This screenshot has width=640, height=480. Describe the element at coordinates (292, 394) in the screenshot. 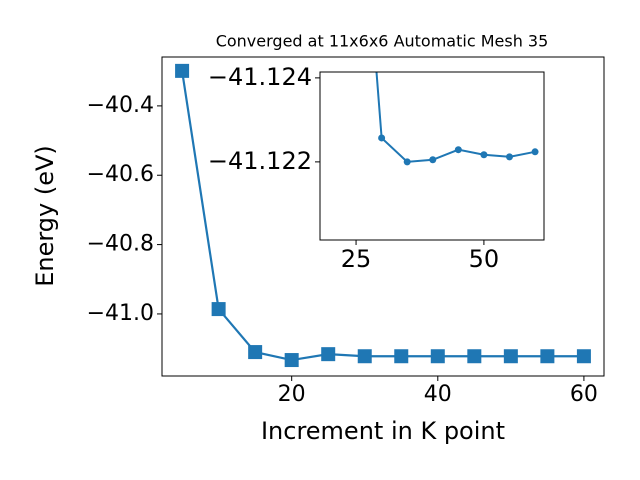

I see `x-tick-label: 20` at that location.